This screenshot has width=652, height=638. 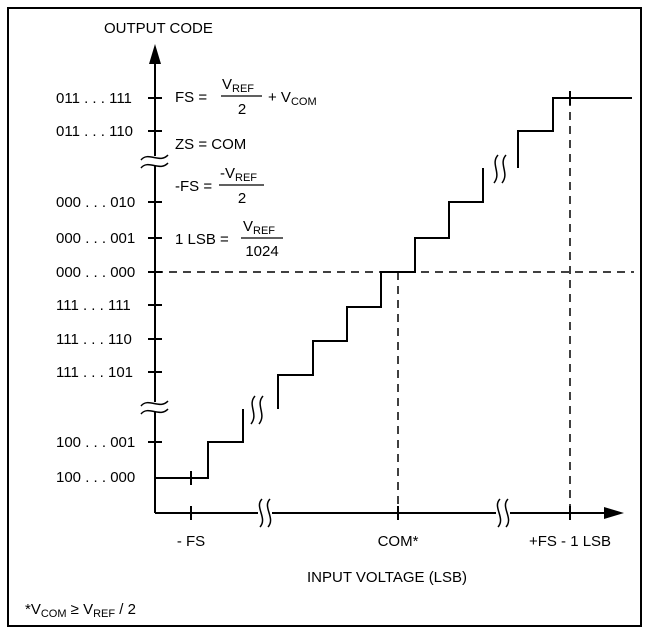 I want to click on y-tick-label: 111 . . . 110, so click(x=94, y=339).